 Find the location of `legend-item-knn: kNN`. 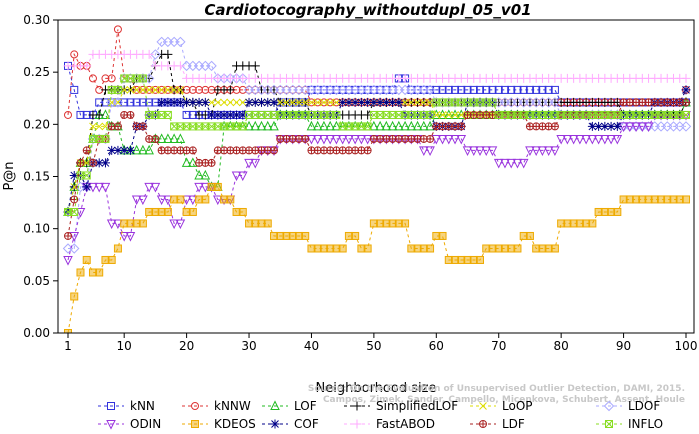

legend-item-knn: kNN is located at coordinates (126, 406).